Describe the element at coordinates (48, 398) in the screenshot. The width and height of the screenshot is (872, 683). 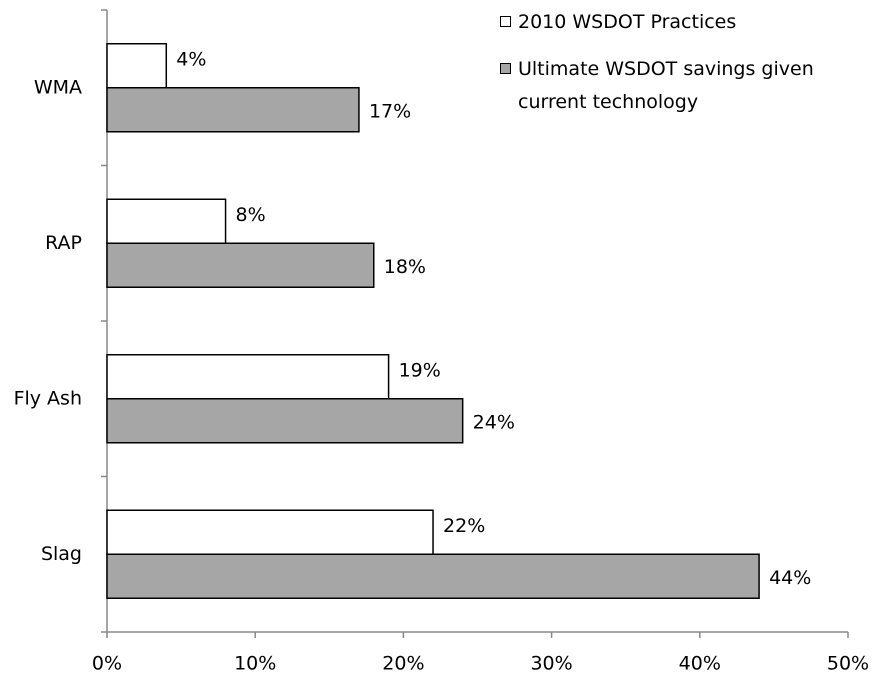
I see `y-tick-label: Fly Ash` at that location.